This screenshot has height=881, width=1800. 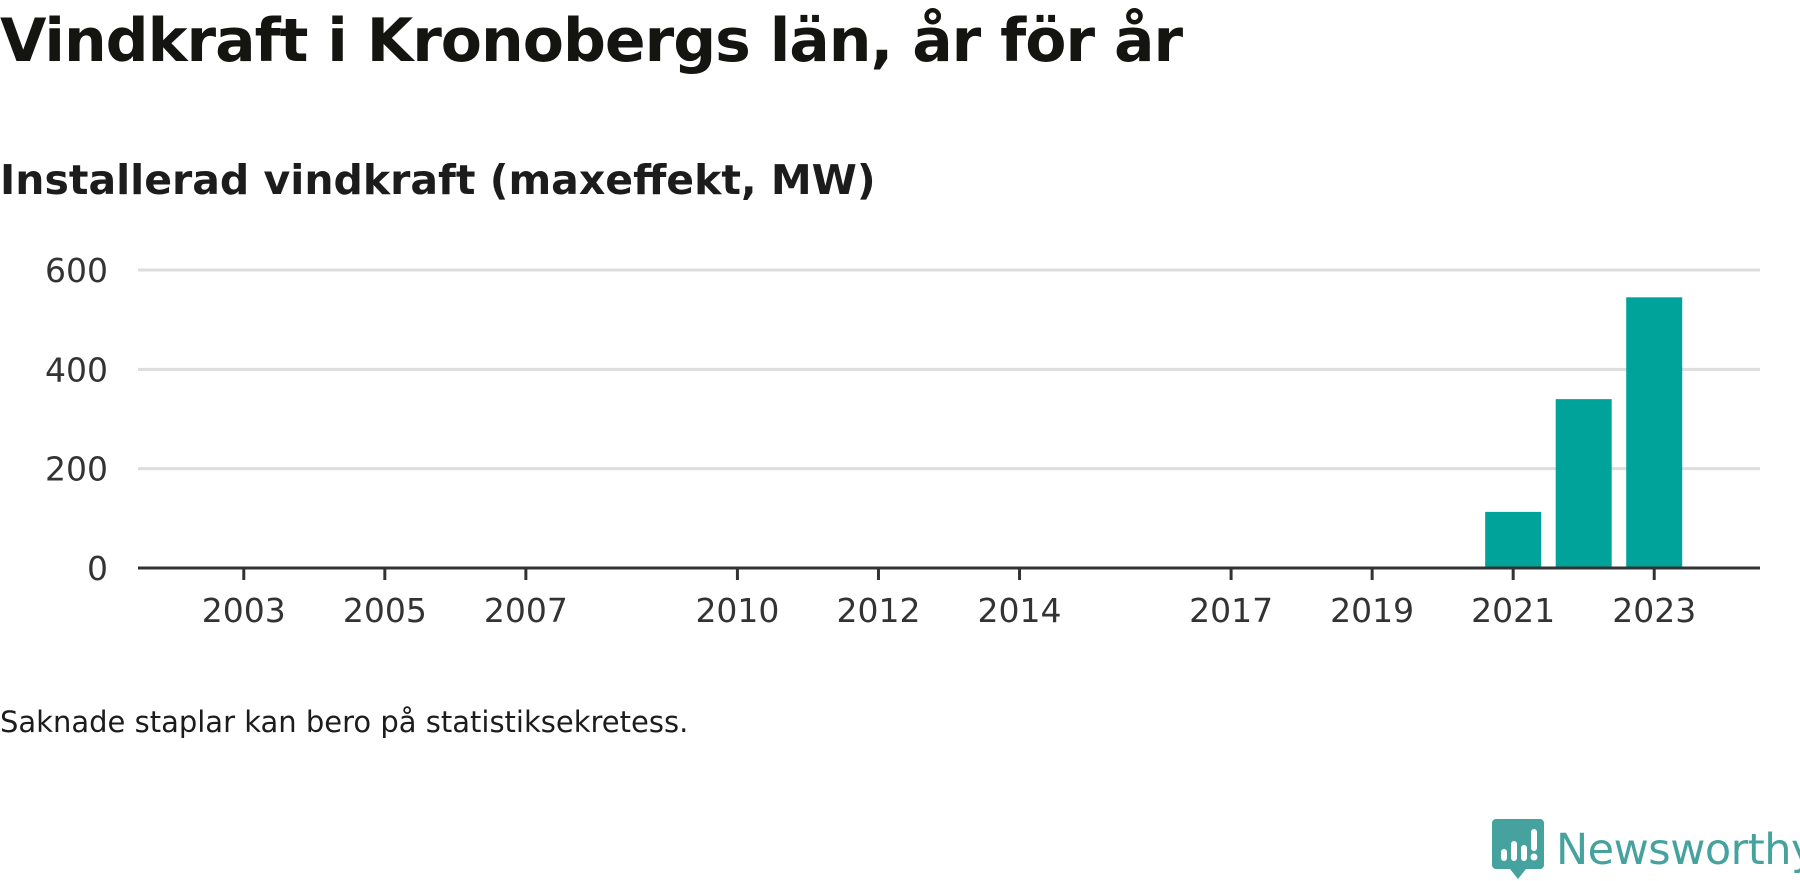 I want to click on x-tick-label: 2005, so click(x=385, y=610).